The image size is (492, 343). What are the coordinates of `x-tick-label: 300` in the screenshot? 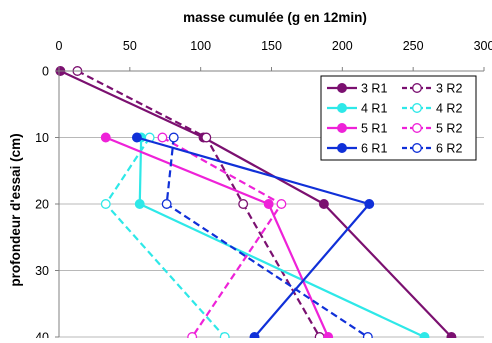 It's located at (483, 46).